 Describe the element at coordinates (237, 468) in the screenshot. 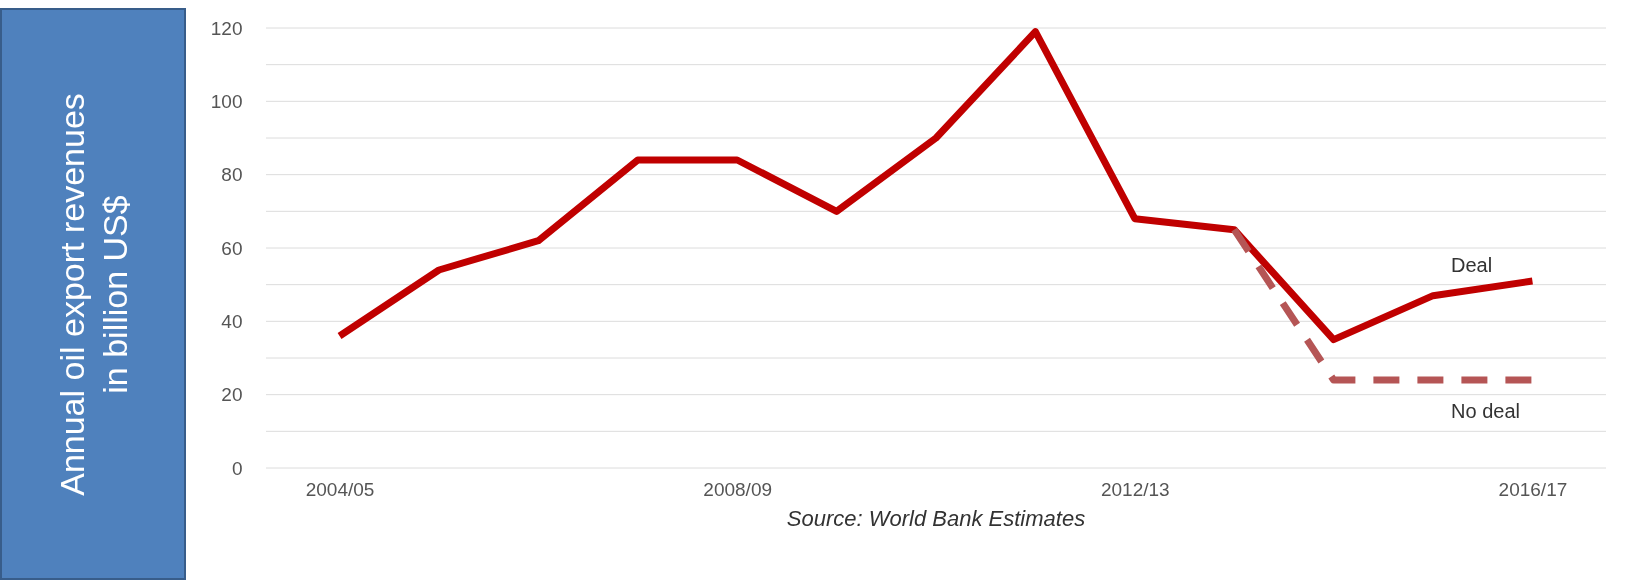

I see `y-tick-label: 0` at that location.